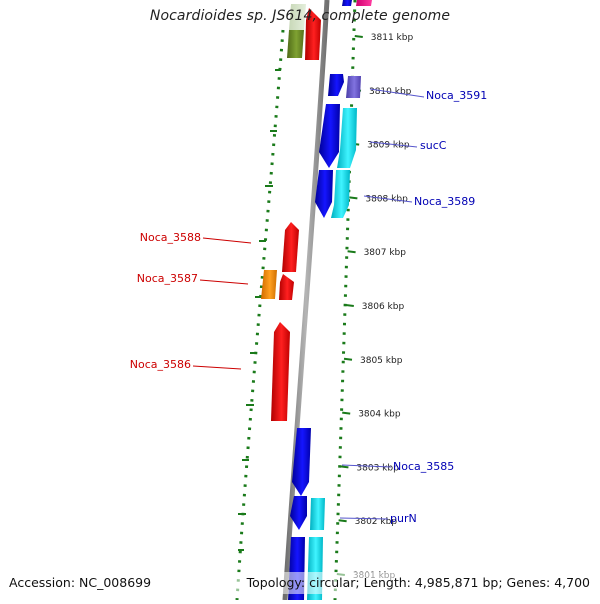  What do you see at coordinates (381, 361) in the screenshot?
I see `scale-tick-label: 3805 kbp` at bounding box center [381, 361].